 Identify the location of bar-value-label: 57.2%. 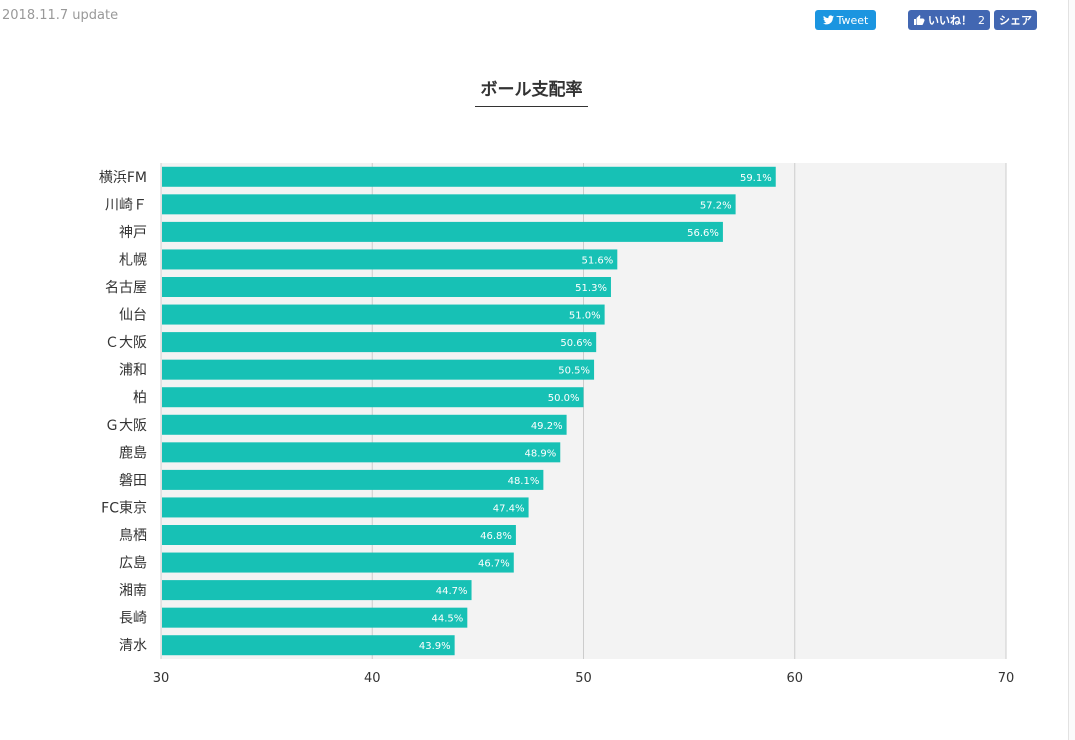
(716, 205).